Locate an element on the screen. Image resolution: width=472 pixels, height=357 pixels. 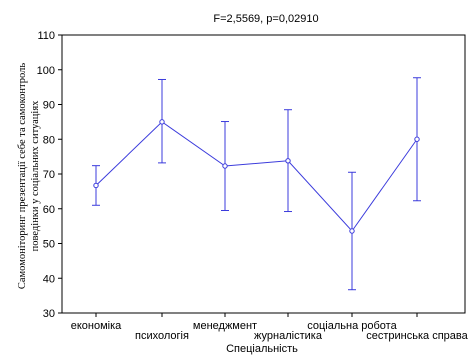
chart-title: F=2,5569, p=0,02910 is located at coordinates (265, 19).